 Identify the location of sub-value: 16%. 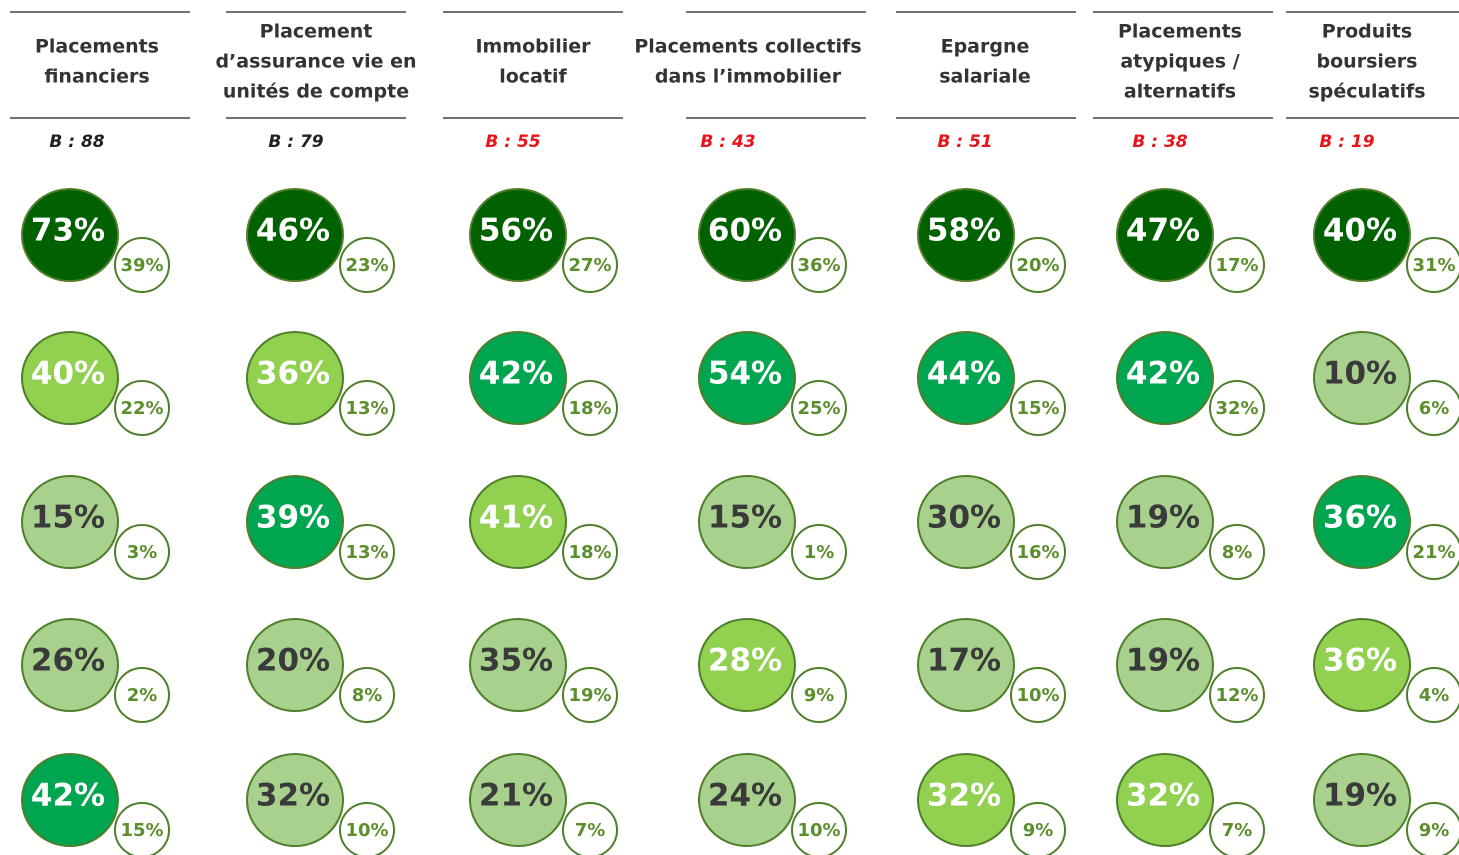
(1037, 552).